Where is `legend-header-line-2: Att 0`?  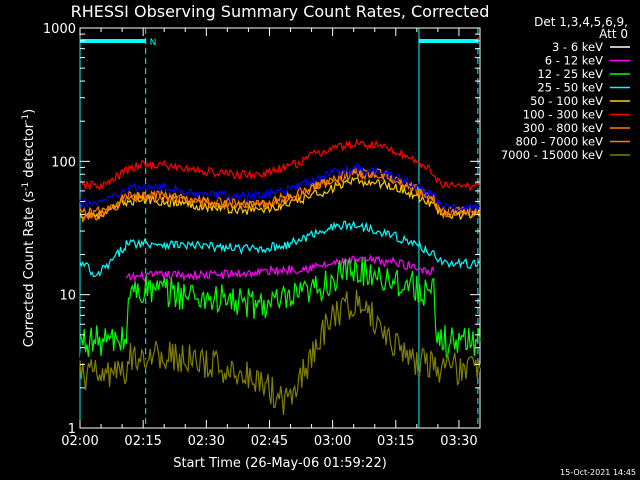
legend-header-line-2: Att 0 is located at coordinates (613, 34).